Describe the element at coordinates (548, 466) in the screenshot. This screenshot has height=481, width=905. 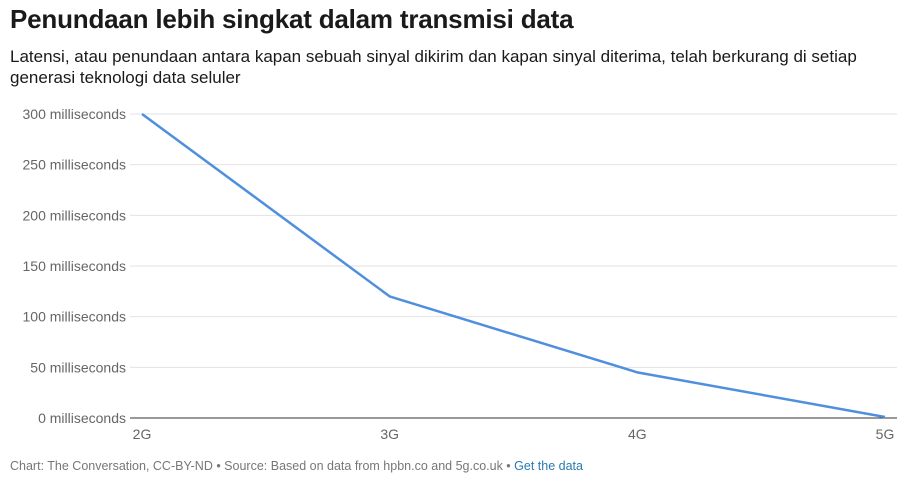
I see `get-the-data-link: Get the data` at that location.